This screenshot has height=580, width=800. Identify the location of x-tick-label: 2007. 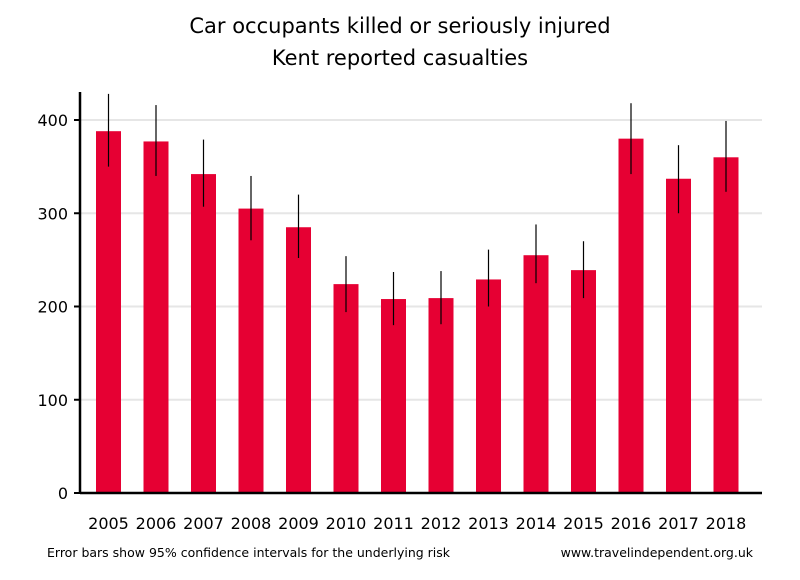
(203, 523).